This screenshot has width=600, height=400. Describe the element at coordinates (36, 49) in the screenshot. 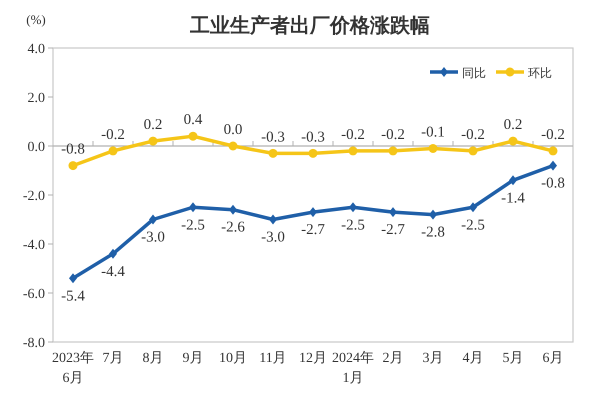

I see `y-tick-label: 4.0` at that location.